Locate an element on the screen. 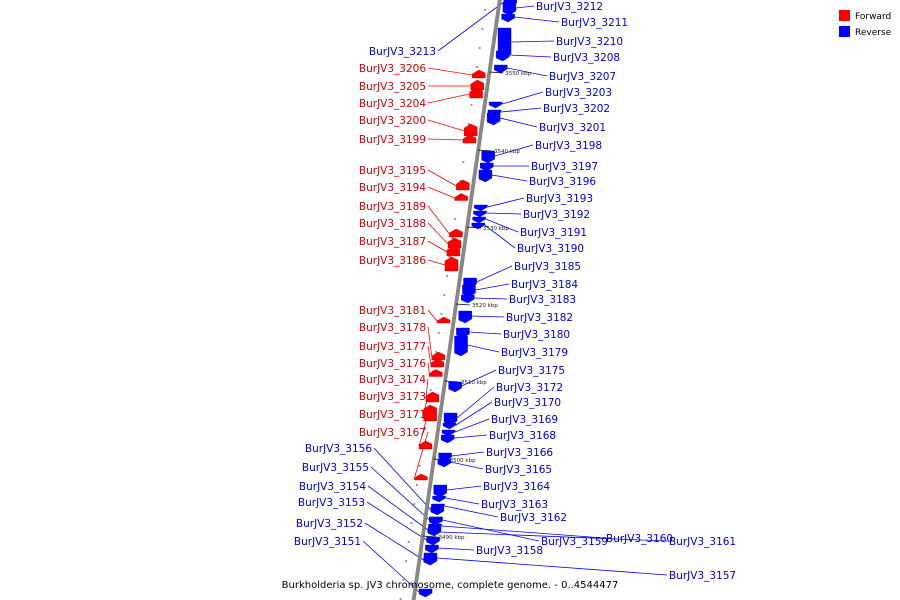 The height and width of the screenshot is (600, 900). gene-label-burjv3-3179: BurJV3_3179 is located at coordinates (534, 353).